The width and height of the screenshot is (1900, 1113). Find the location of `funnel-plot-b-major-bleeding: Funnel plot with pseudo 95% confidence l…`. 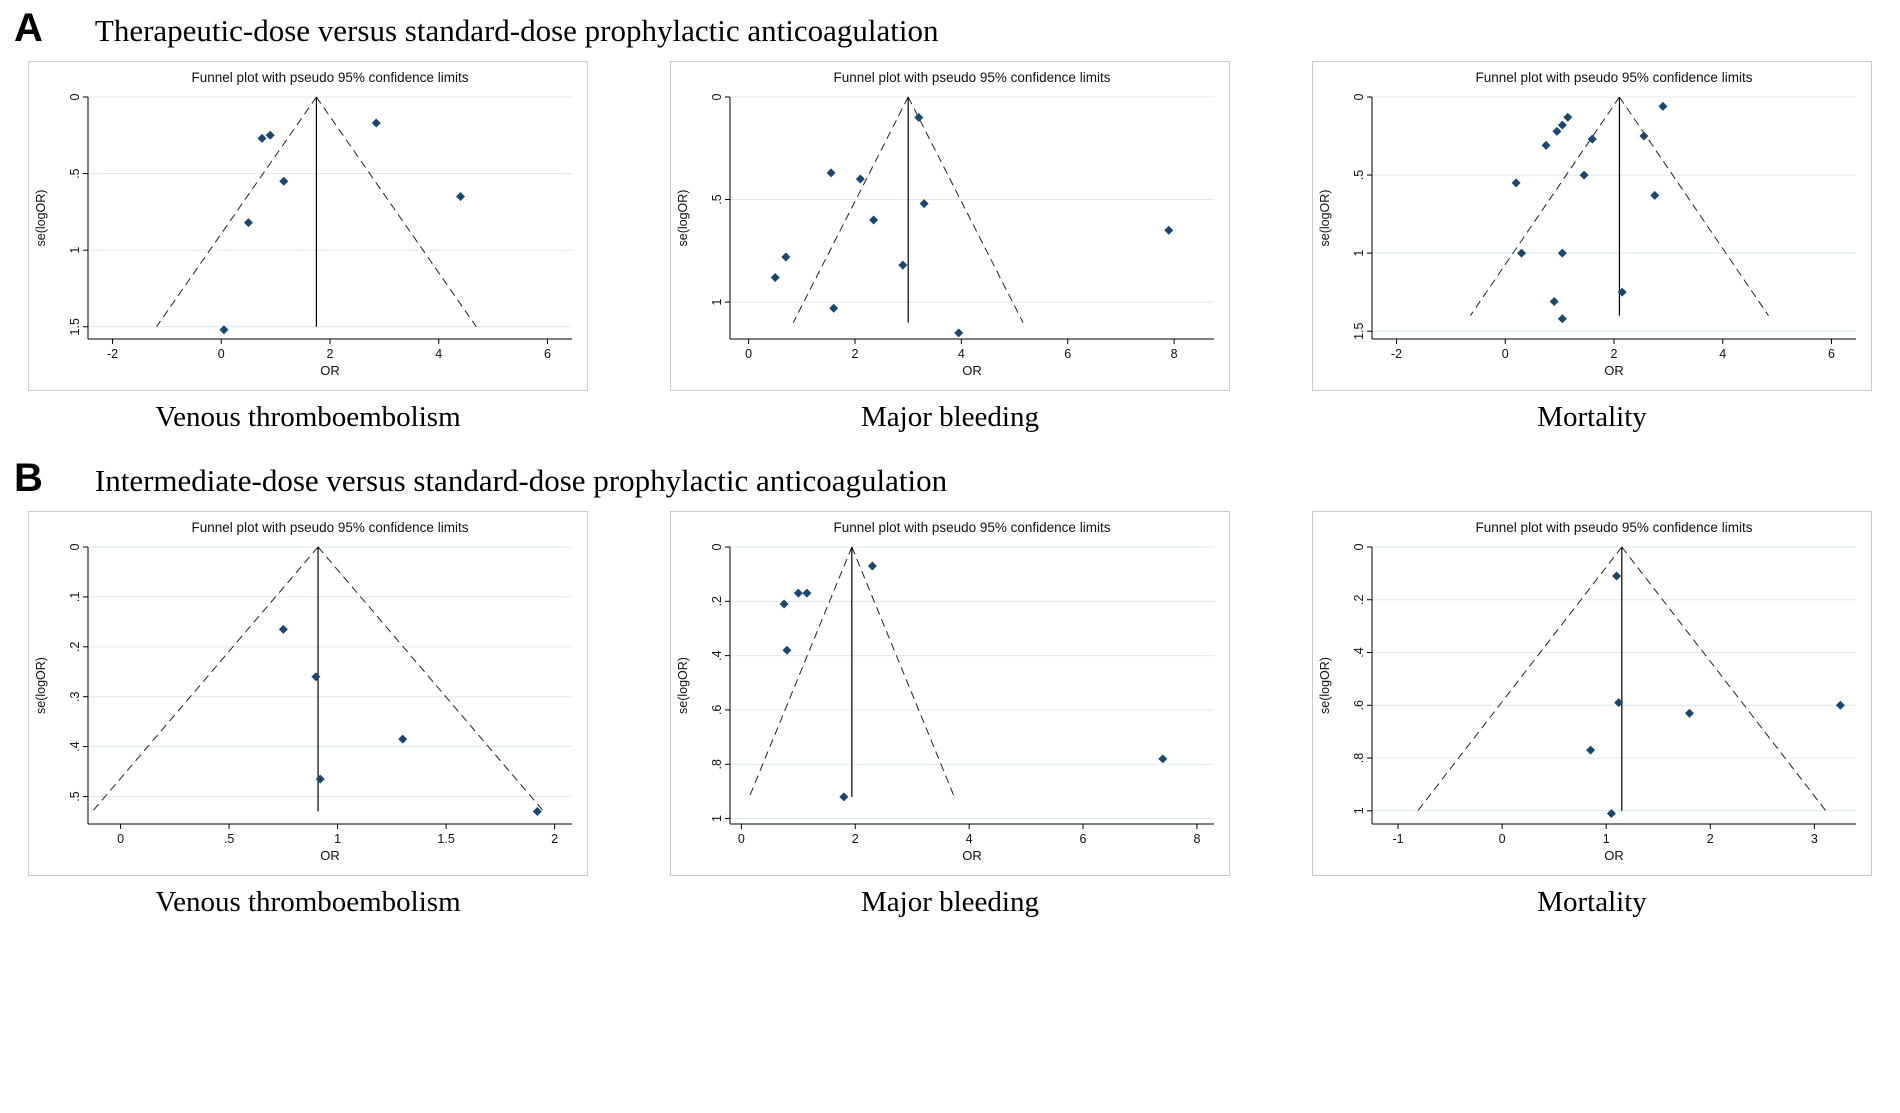

funnel-plot-b-major-bleeding: Funnel plot with pseudo 95% confidence l… is located at coordinates (950, 693).